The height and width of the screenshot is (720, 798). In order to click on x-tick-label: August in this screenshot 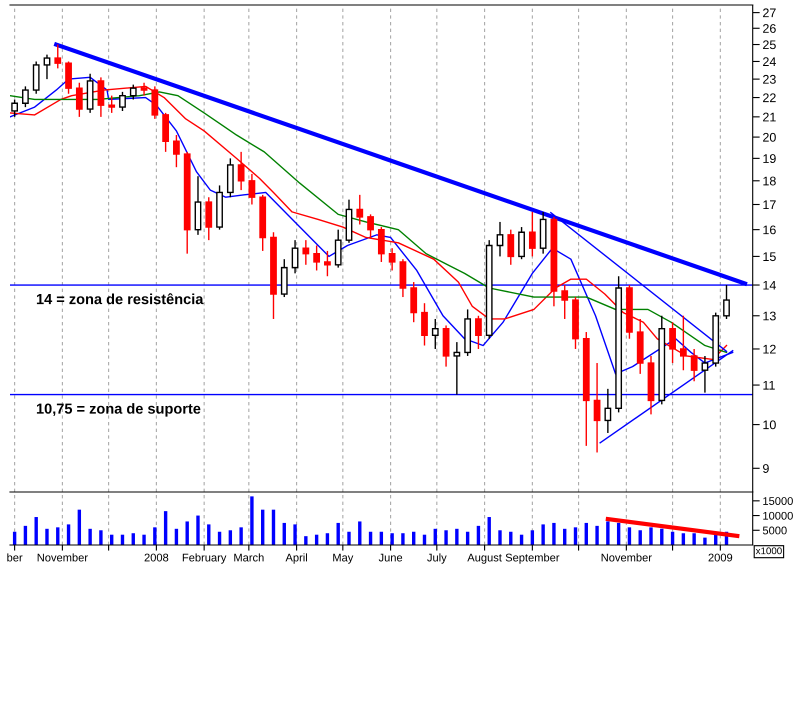, I will do `click(484, 559)`.